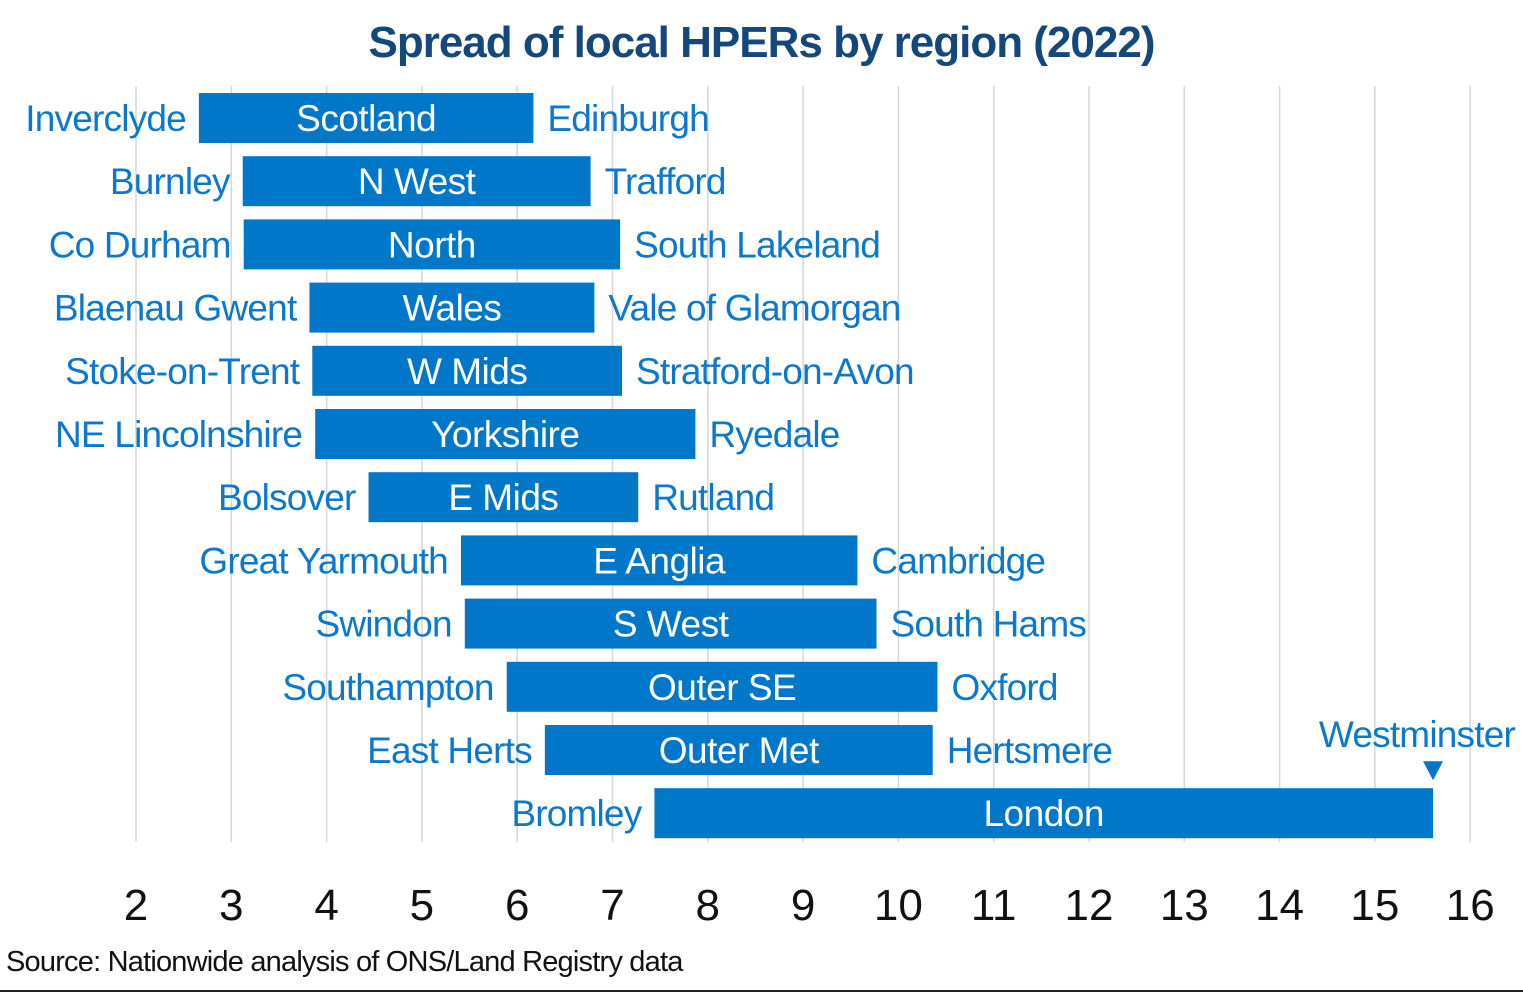  Describe the element at coordinates (803, 905) in the screenshot. I see `x-tick-label: 9` at that location.